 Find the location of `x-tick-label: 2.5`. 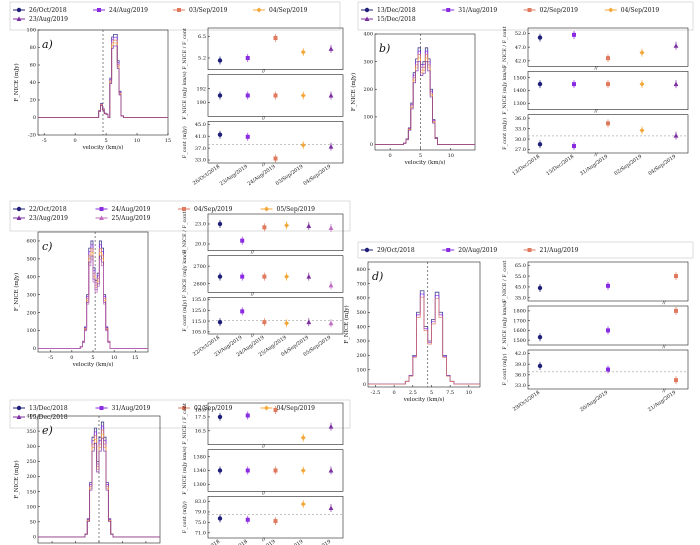

x-tick-label: 2.5 is located at coordinates (413, 393).